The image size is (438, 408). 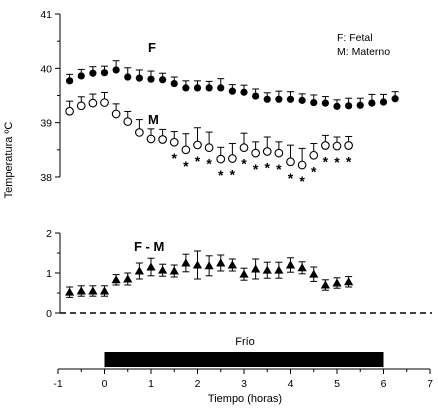 I want to click on x-tick-label: 5, so click(x=337, y=384).